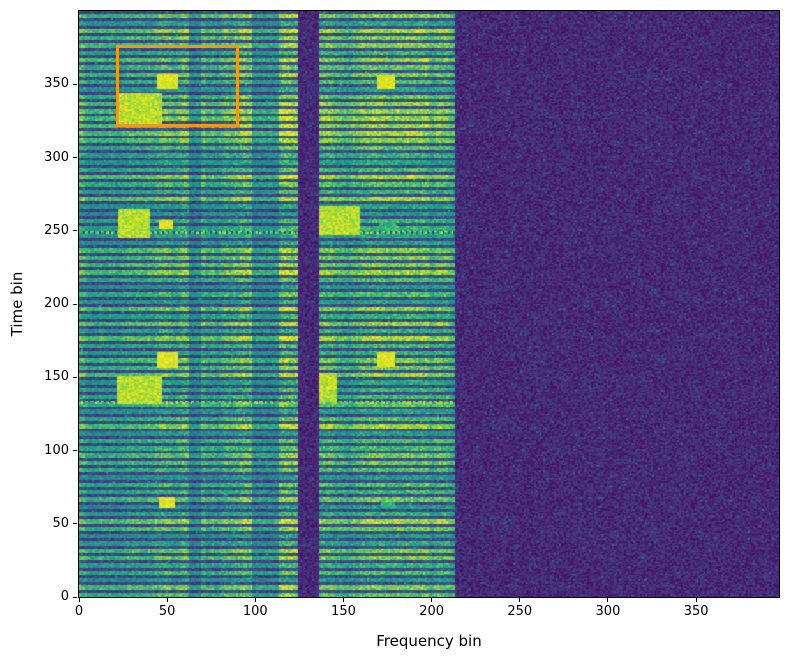  I want to click on x-tick-label-200: 200, so click(432, 611).